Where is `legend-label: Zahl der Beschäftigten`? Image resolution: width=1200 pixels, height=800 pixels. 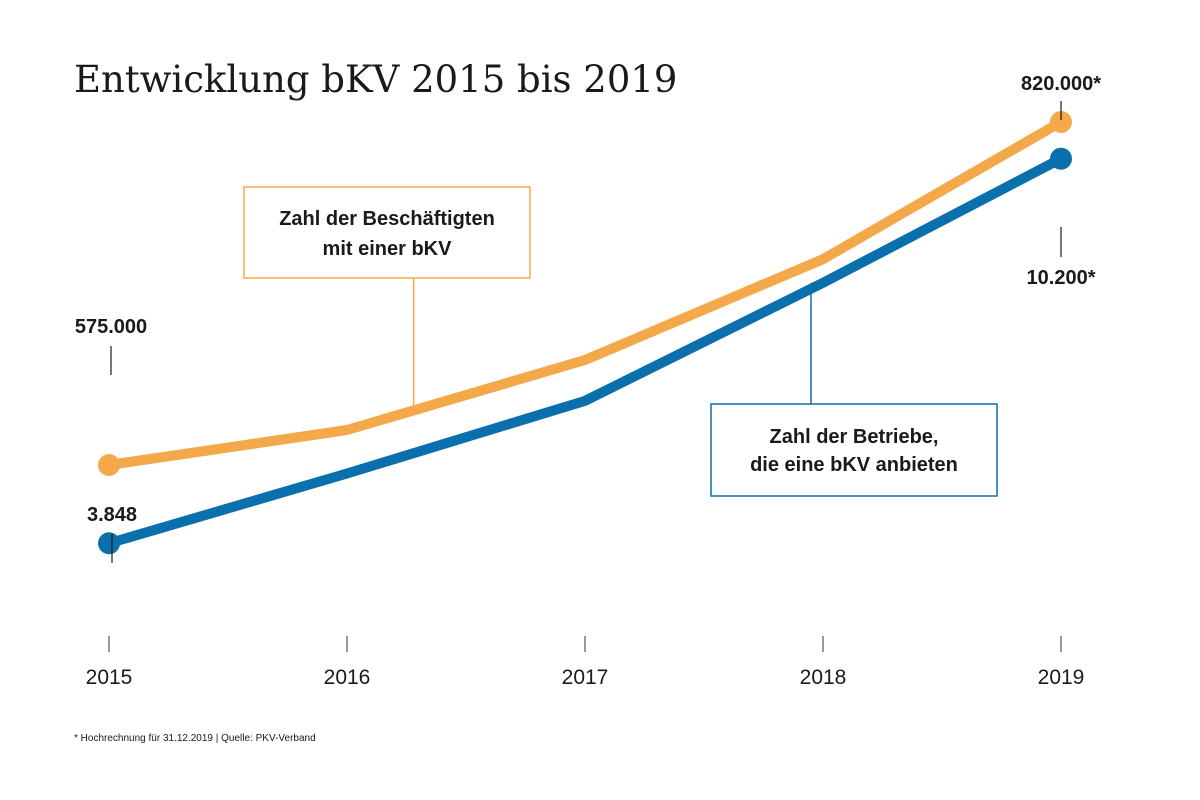
legend-label: Zahl der Beschäftigten is located at coordinates (387, 219).